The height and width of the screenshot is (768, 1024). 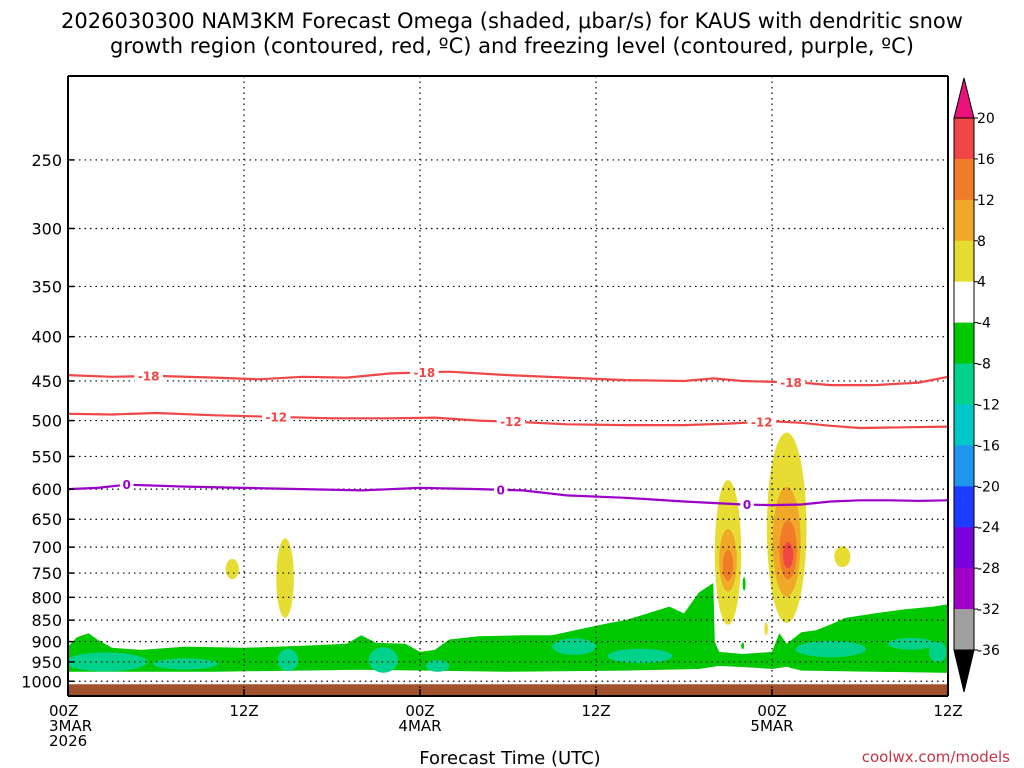 What do you see at coordinates (988, 610) in the screenshot?
I see `colorbar-label: -32` at bounding box center [988, 610].